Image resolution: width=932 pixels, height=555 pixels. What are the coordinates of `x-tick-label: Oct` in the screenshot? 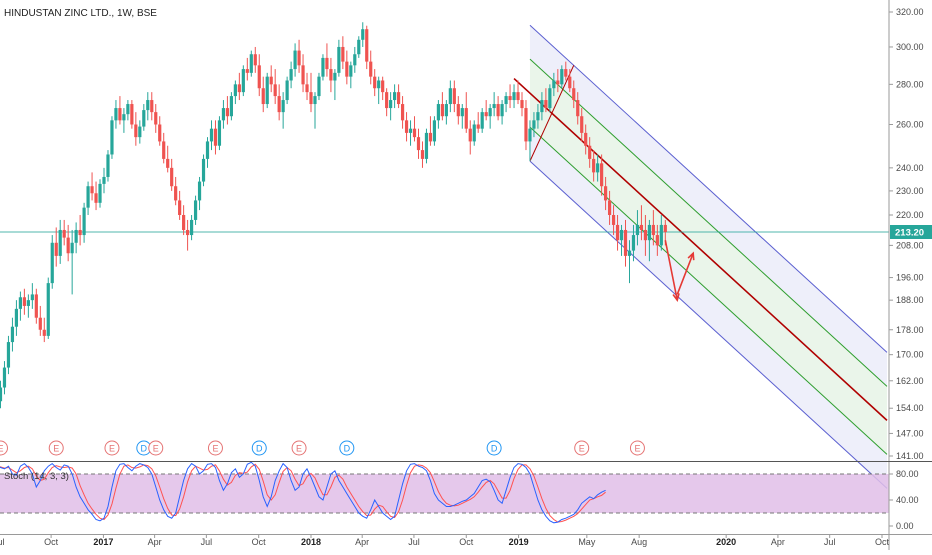 It's located at (259, 542).